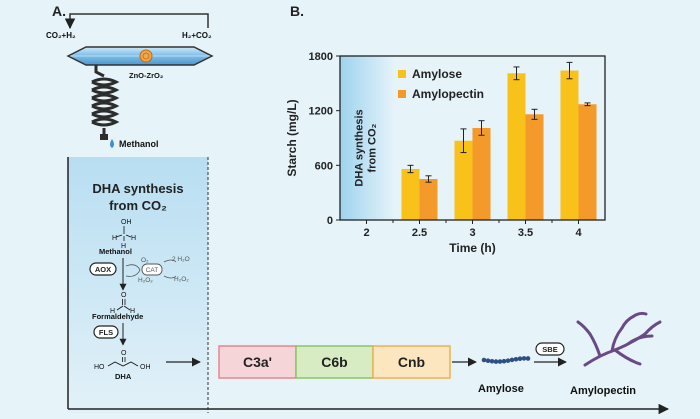  What do you see at coordinates (105, 99) in the screenshot?
I see `condenser-coil` at bounding box center [105, 99].